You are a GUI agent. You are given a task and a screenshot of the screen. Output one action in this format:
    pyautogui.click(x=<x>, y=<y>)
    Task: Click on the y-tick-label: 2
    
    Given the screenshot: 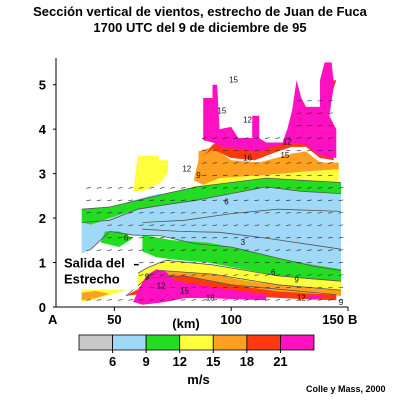 What is the action you would take?
    pyautogui.click(x=42, y=218)
    